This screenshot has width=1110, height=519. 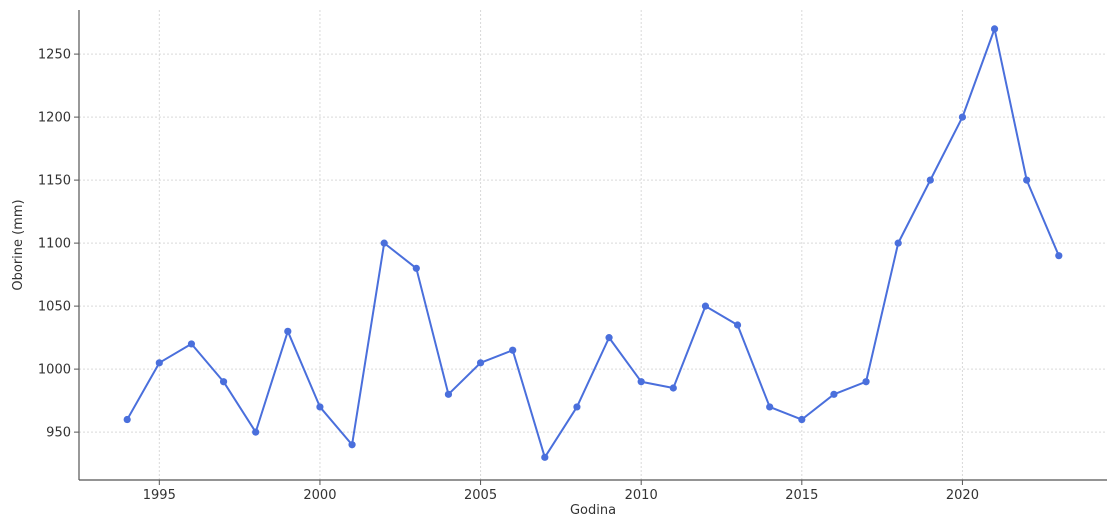 What do you see at coordinates (54, 307) in the screenshot?
I see `y-tick-label: 1050` at bounding box center [54, 307].